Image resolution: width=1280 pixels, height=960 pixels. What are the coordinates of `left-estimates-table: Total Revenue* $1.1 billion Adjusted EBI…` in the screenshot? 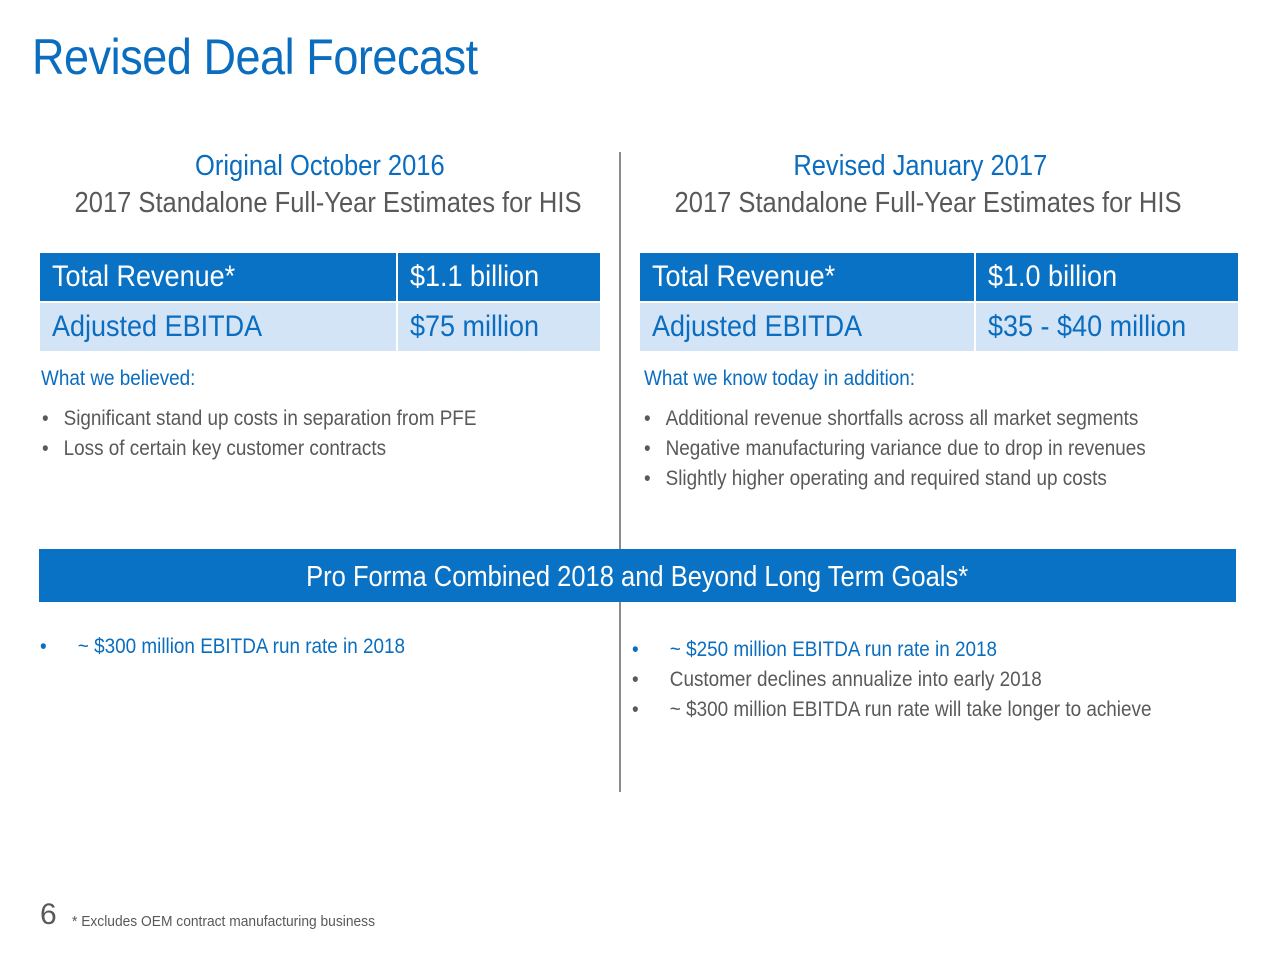 It's located at (320, 302).